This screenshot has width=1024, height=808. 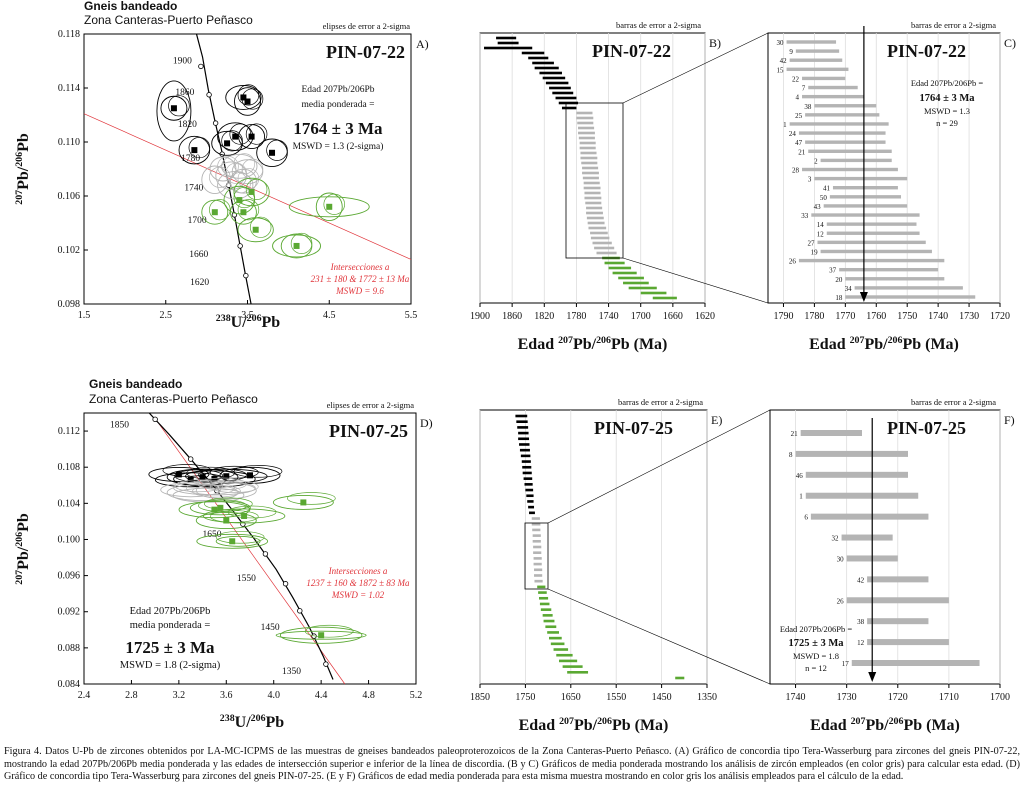 What do you see at coordinates (783, 316) in the screenshot?
I see `x-tick-label: 1790` at bounding box center [783, 316].